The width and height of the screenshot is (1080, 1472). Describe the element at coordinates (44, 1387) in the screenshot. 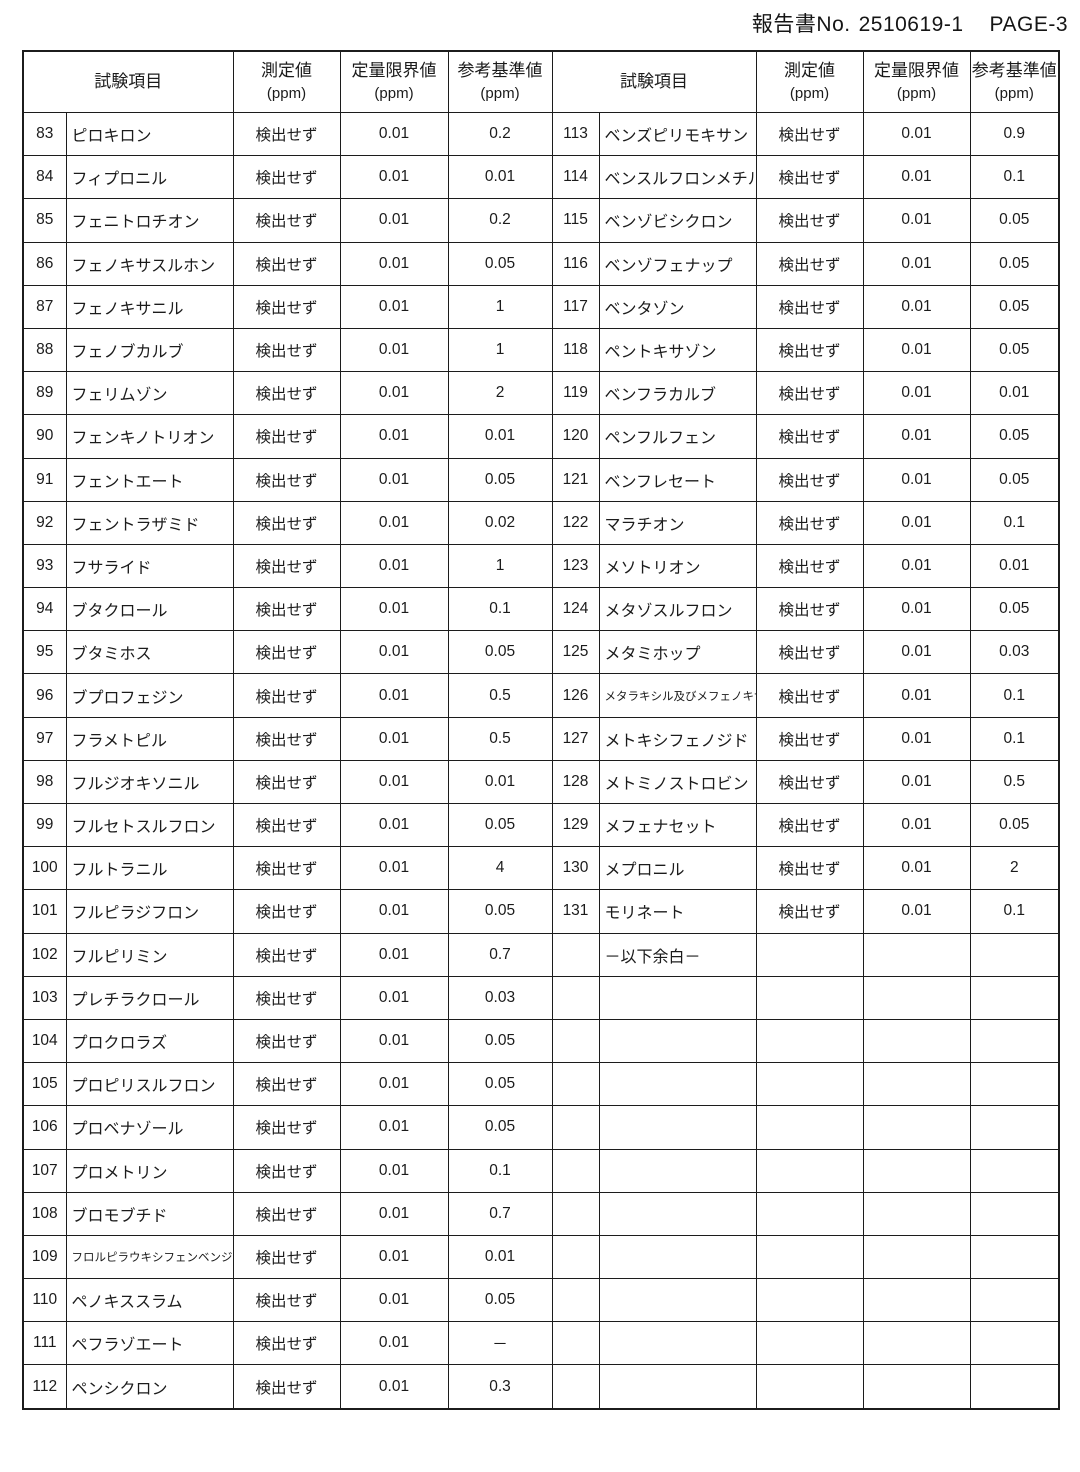

I see `row-index-cell: 112` at that location.